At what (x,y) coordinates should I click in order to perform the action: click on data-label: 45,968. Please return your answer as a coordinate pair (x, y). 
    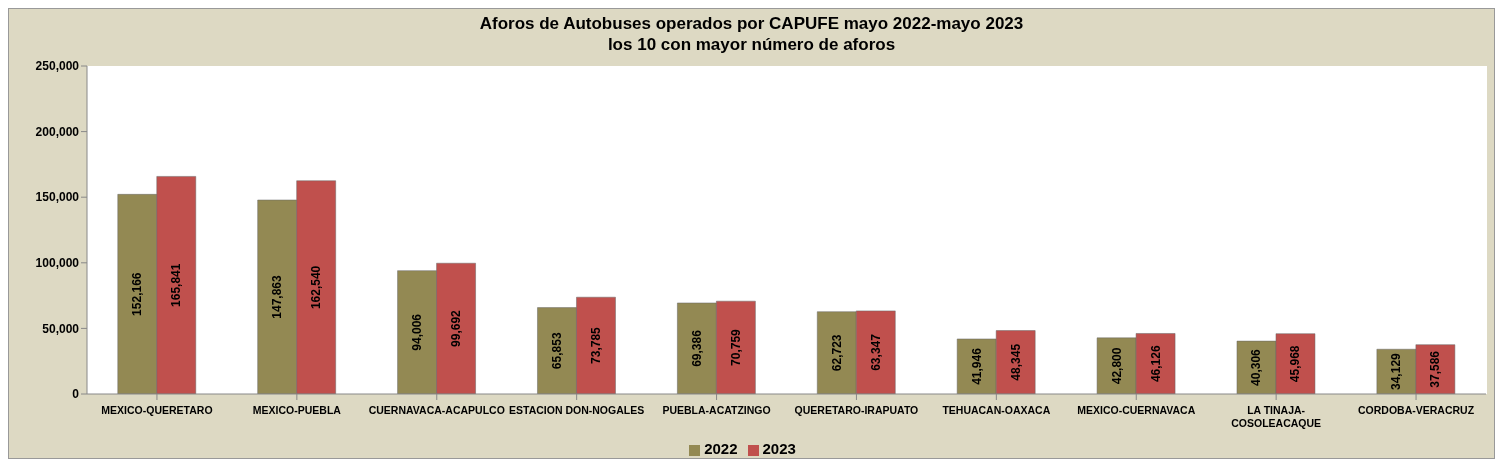
    Looking at the image, I should click on (1295, 364).